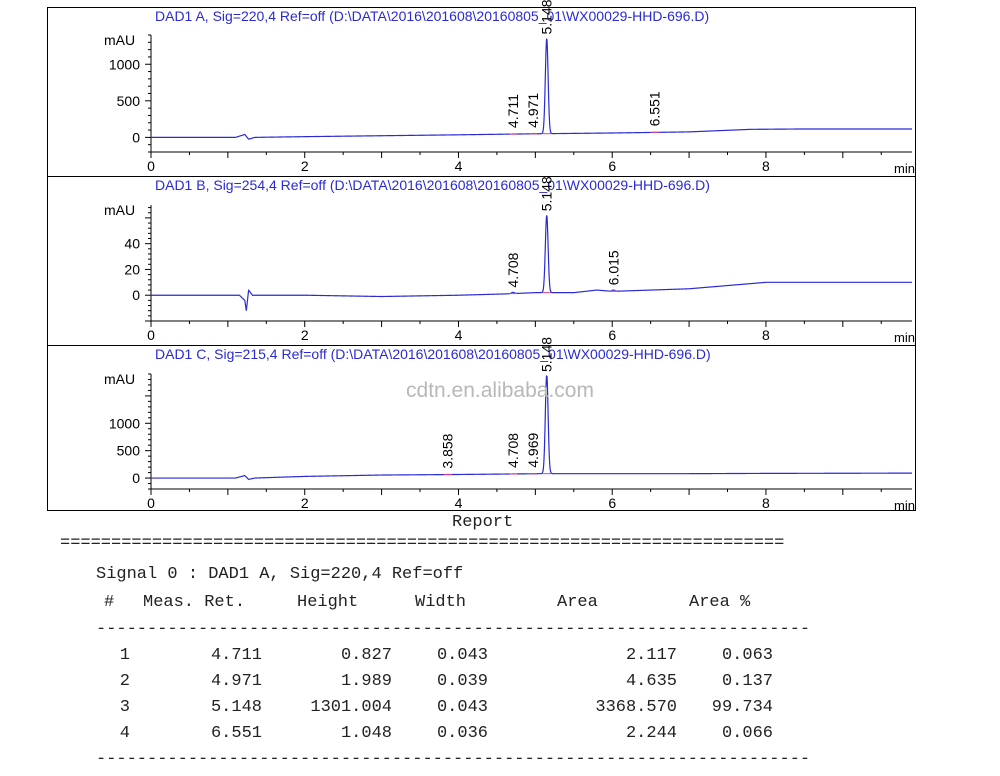  Describe the element at coordinates (280, 574) in the screenshot. I see `signal-line: Signal 0 : DAD1 A, Sig=220,4 Ref=off` at that location.